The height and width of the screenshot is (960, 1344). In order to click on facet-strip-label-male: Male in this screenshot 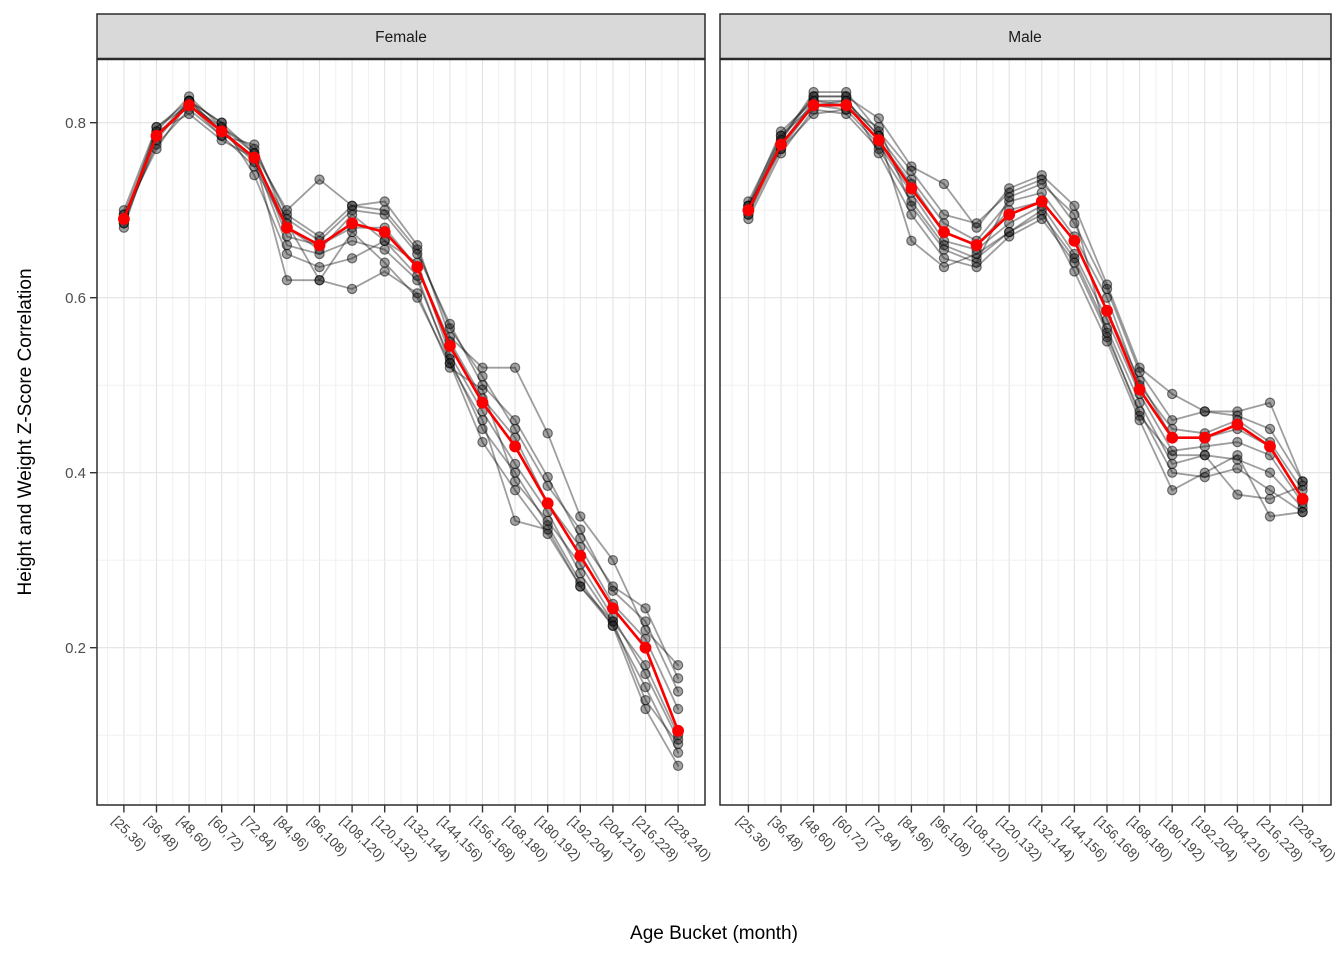, I will do `click(1025, 37)`.